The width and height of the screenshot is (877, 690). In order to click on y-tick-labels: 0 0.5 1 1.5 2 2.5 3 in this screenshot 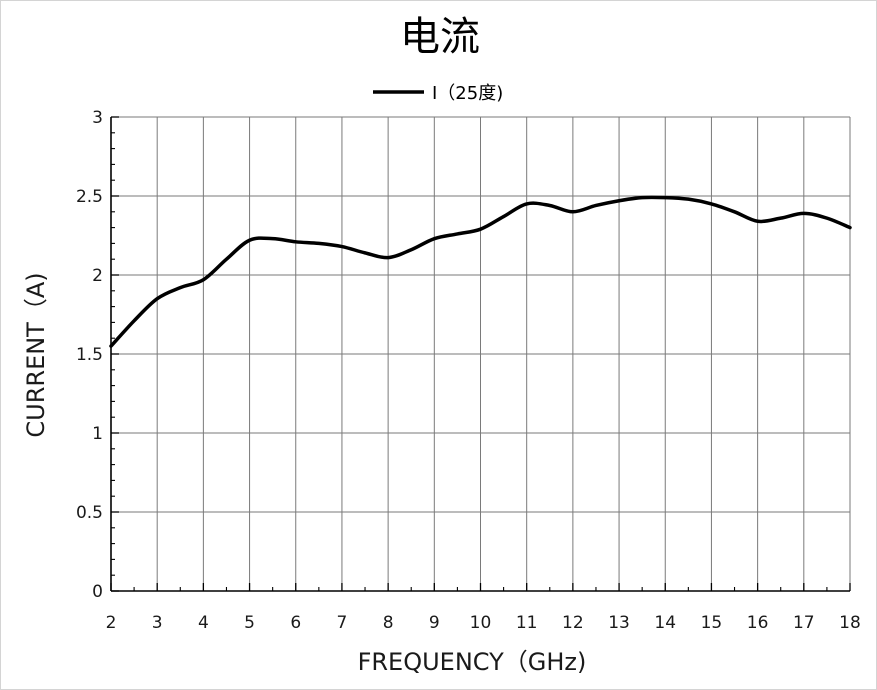, I will do `click(89, 355)`.